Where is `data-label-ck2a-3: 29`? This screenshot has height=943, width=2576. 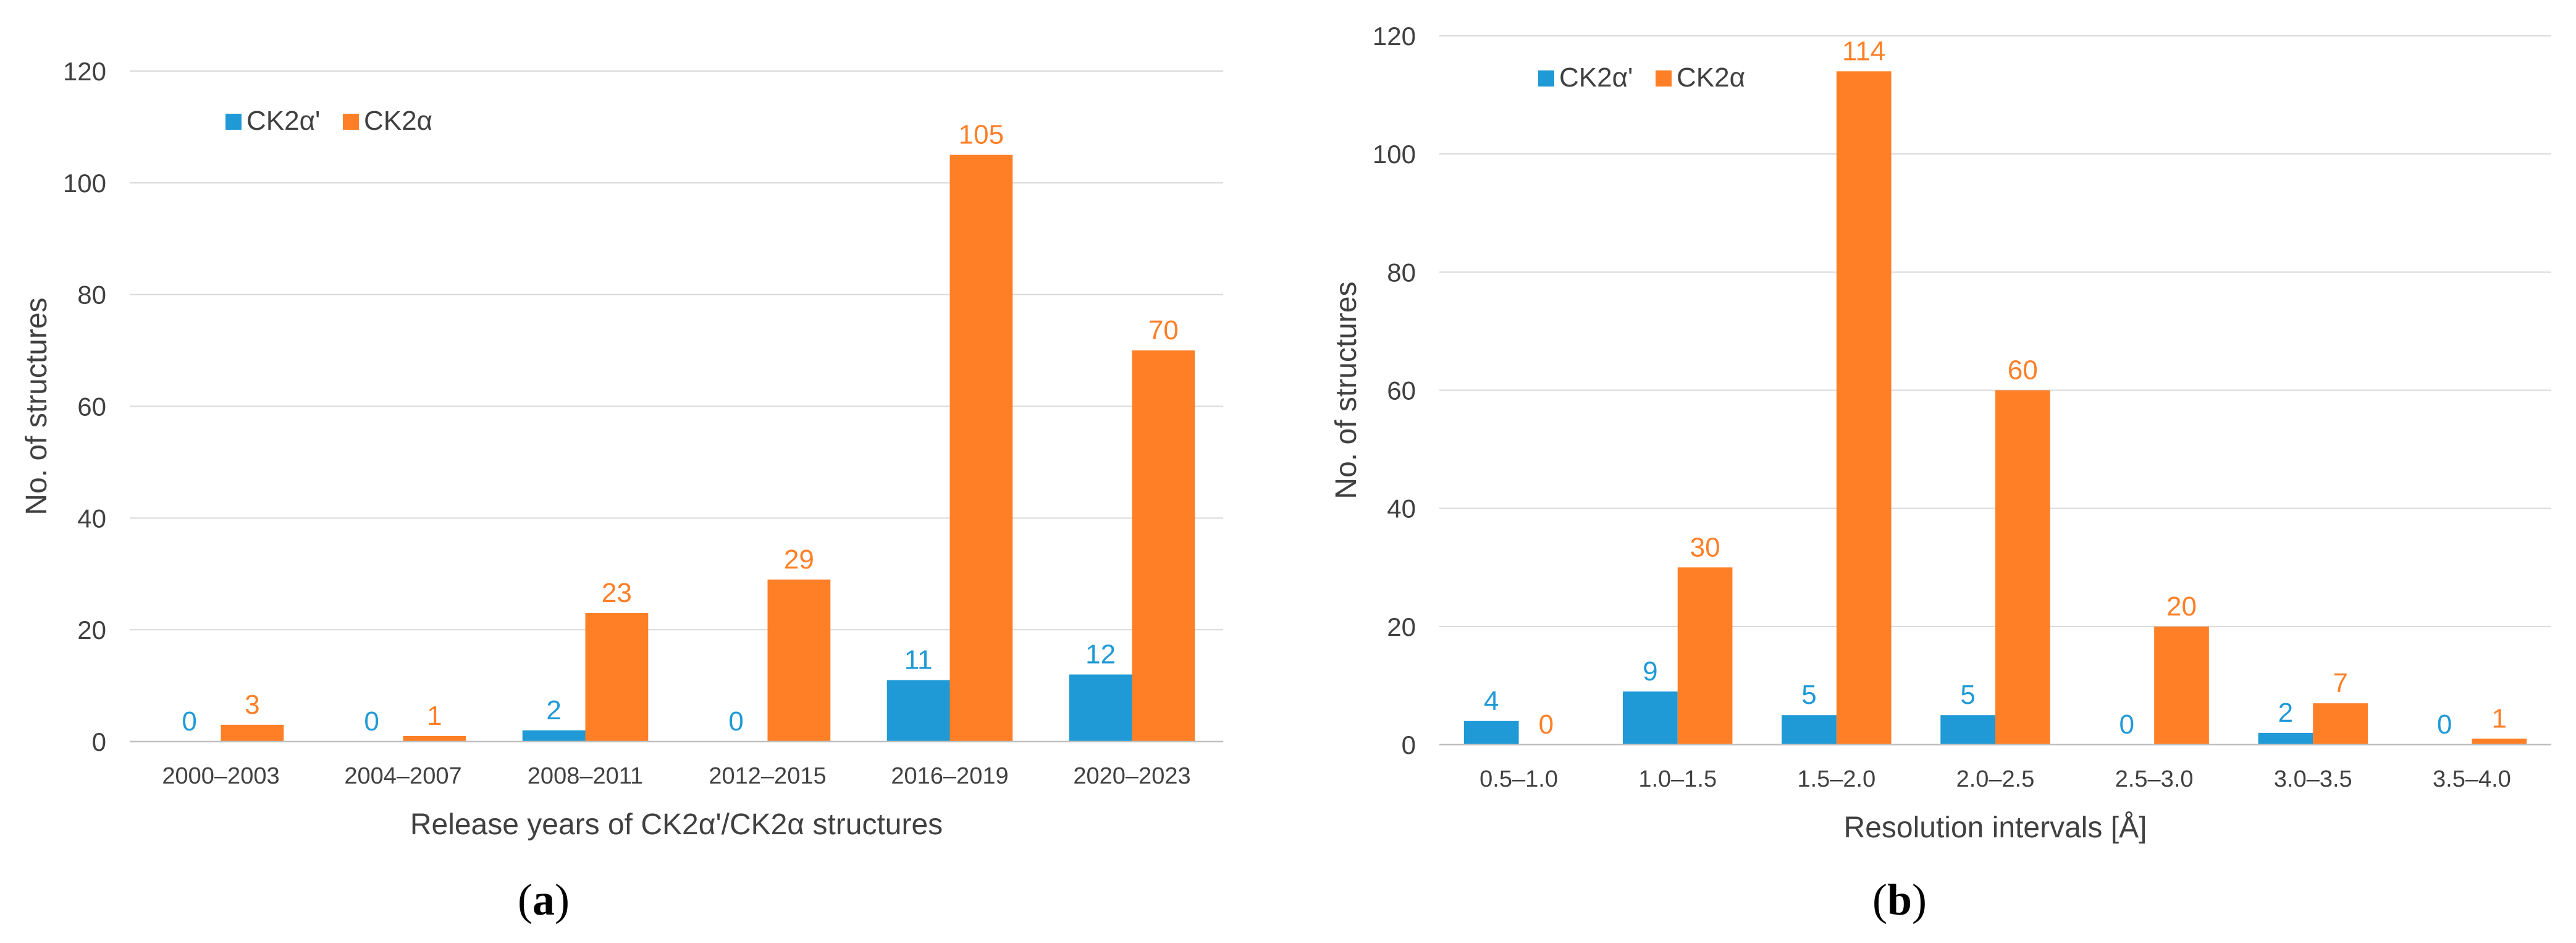 data-label-ck2a-3: 29 is located at coordinates (799, 559).